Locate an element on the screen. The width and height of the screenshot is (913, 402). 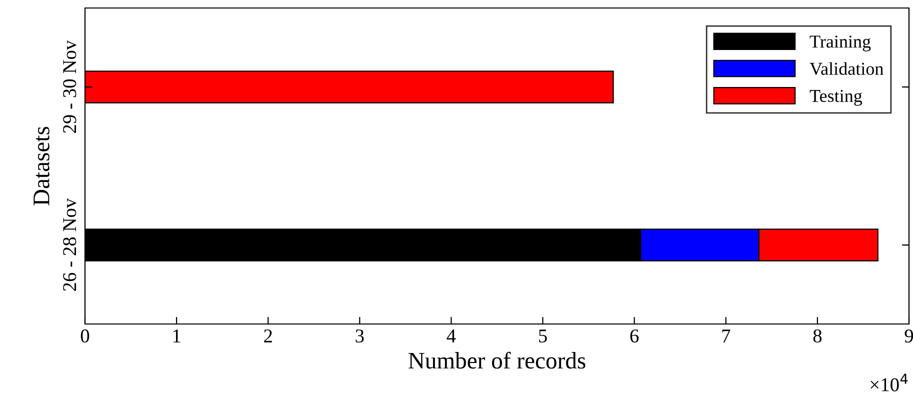
x-tick-label: 2 is located at coordinates (268, 335).